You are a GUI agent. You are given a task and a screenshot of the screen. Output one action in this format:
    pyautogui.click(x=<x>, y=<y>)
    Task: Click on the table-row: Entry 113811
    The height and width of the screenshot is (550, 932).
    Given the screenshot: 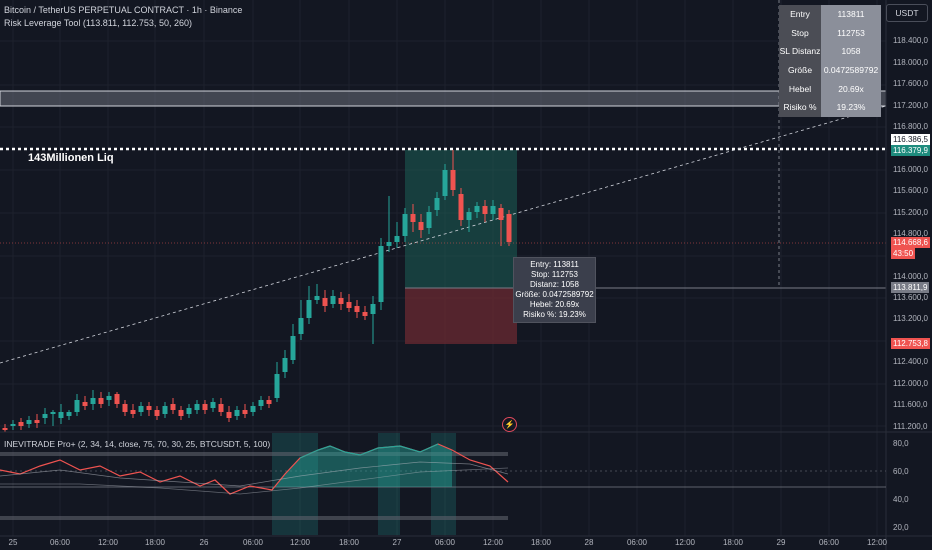 What is the action you would take?
    pyautogui.click(x=830, y=14)
    